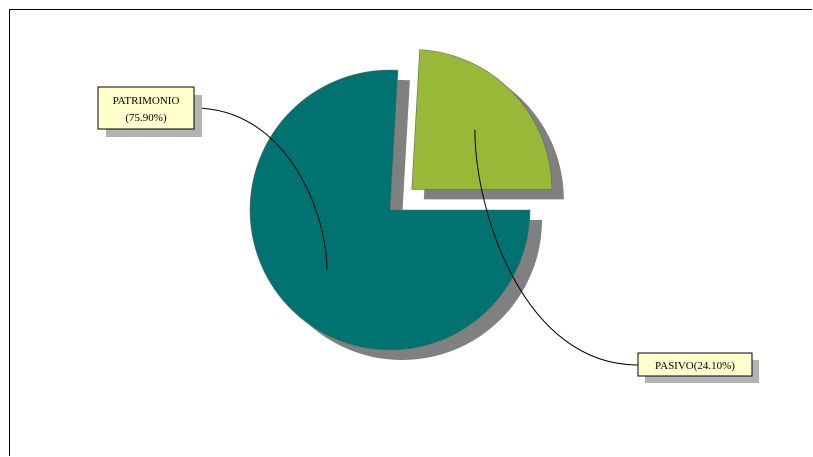 This screenshot has height=457, width=813. Describe the element at coordinates (482, 119) in the screenshot. I see `slice-pasivo` at that location.